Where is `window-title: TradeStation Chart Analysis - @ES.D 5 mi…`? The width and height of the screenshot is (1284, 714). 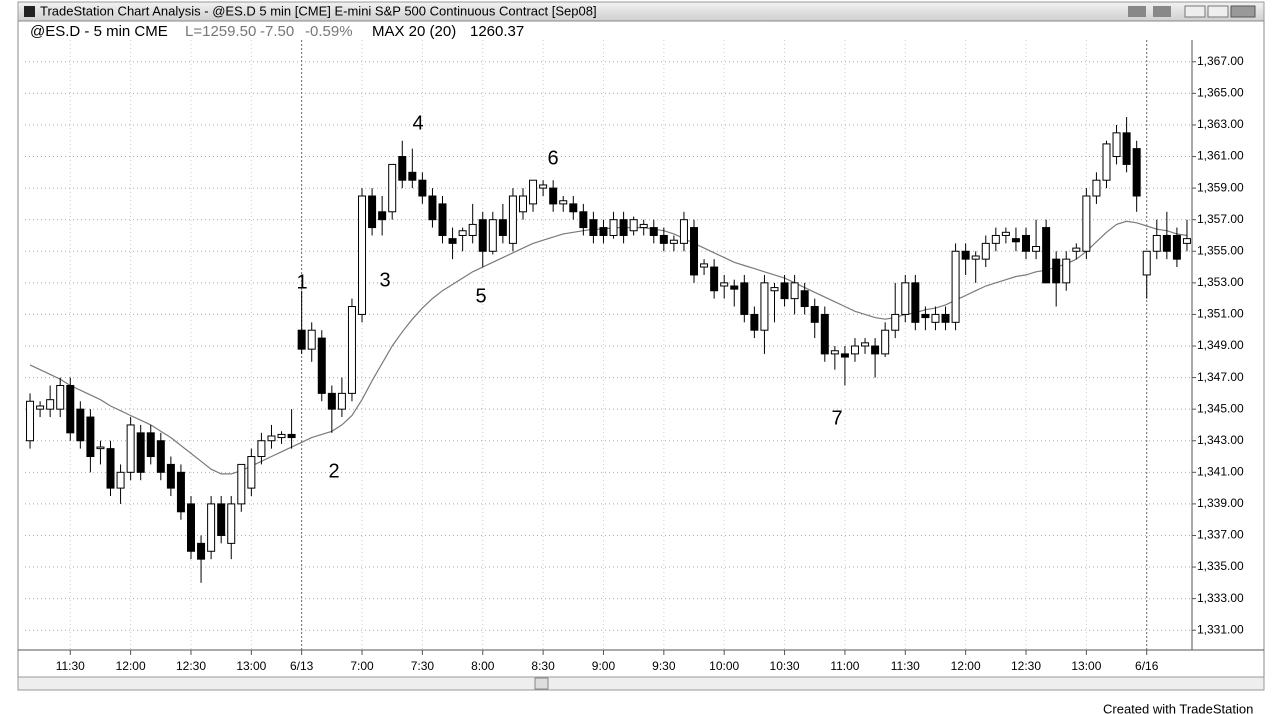
window-title: TradeStation Chart Analysis - @ES.D 5 mi… is located at coordinates (318, 10).